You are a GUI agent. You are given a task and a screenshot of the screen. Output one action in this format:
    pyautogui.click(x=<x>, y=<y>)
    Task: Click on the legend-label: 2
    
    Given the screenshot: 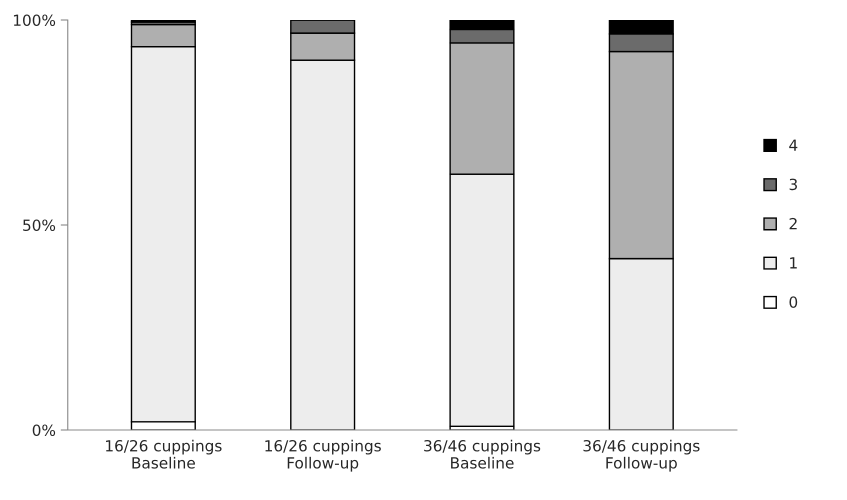 What is the action you would take?
    pyautogui.click(x=793, y=224)
    